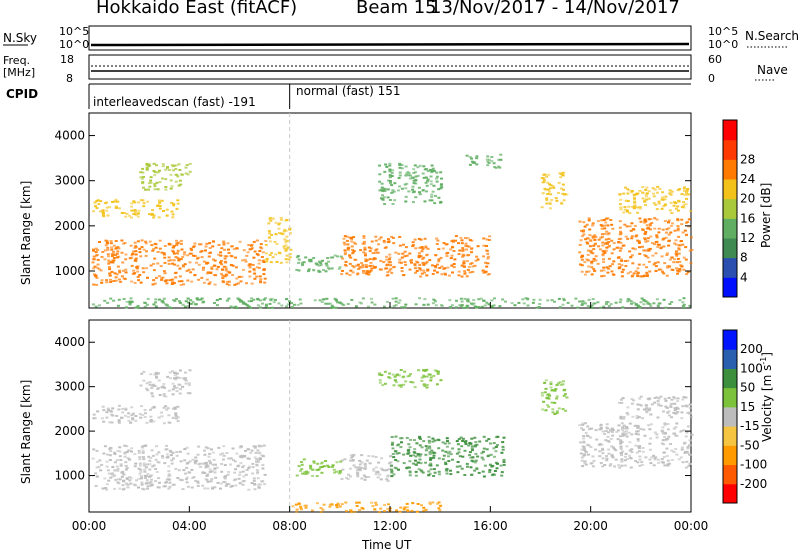  I want to click on freq-strip-frame, so click(390, 67).